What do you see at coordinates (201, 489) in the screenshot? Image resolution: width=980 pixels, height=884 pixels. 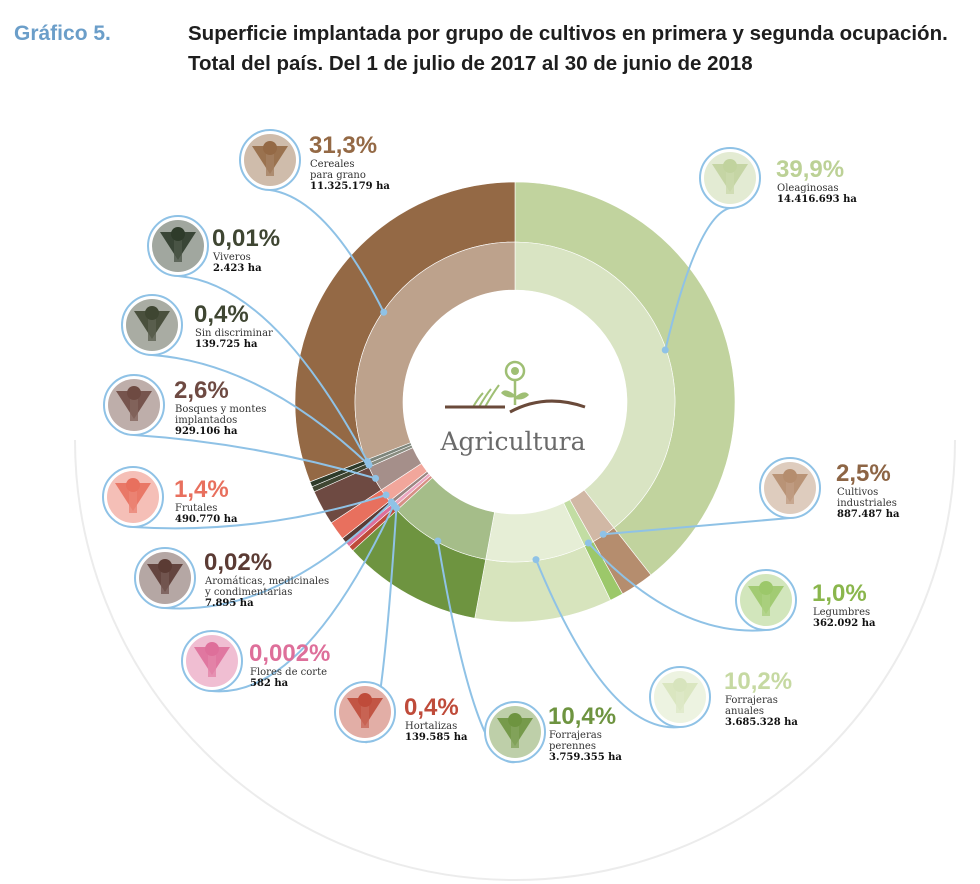 I see `percent-label: 1,4%` at bounding box center [201, 489].